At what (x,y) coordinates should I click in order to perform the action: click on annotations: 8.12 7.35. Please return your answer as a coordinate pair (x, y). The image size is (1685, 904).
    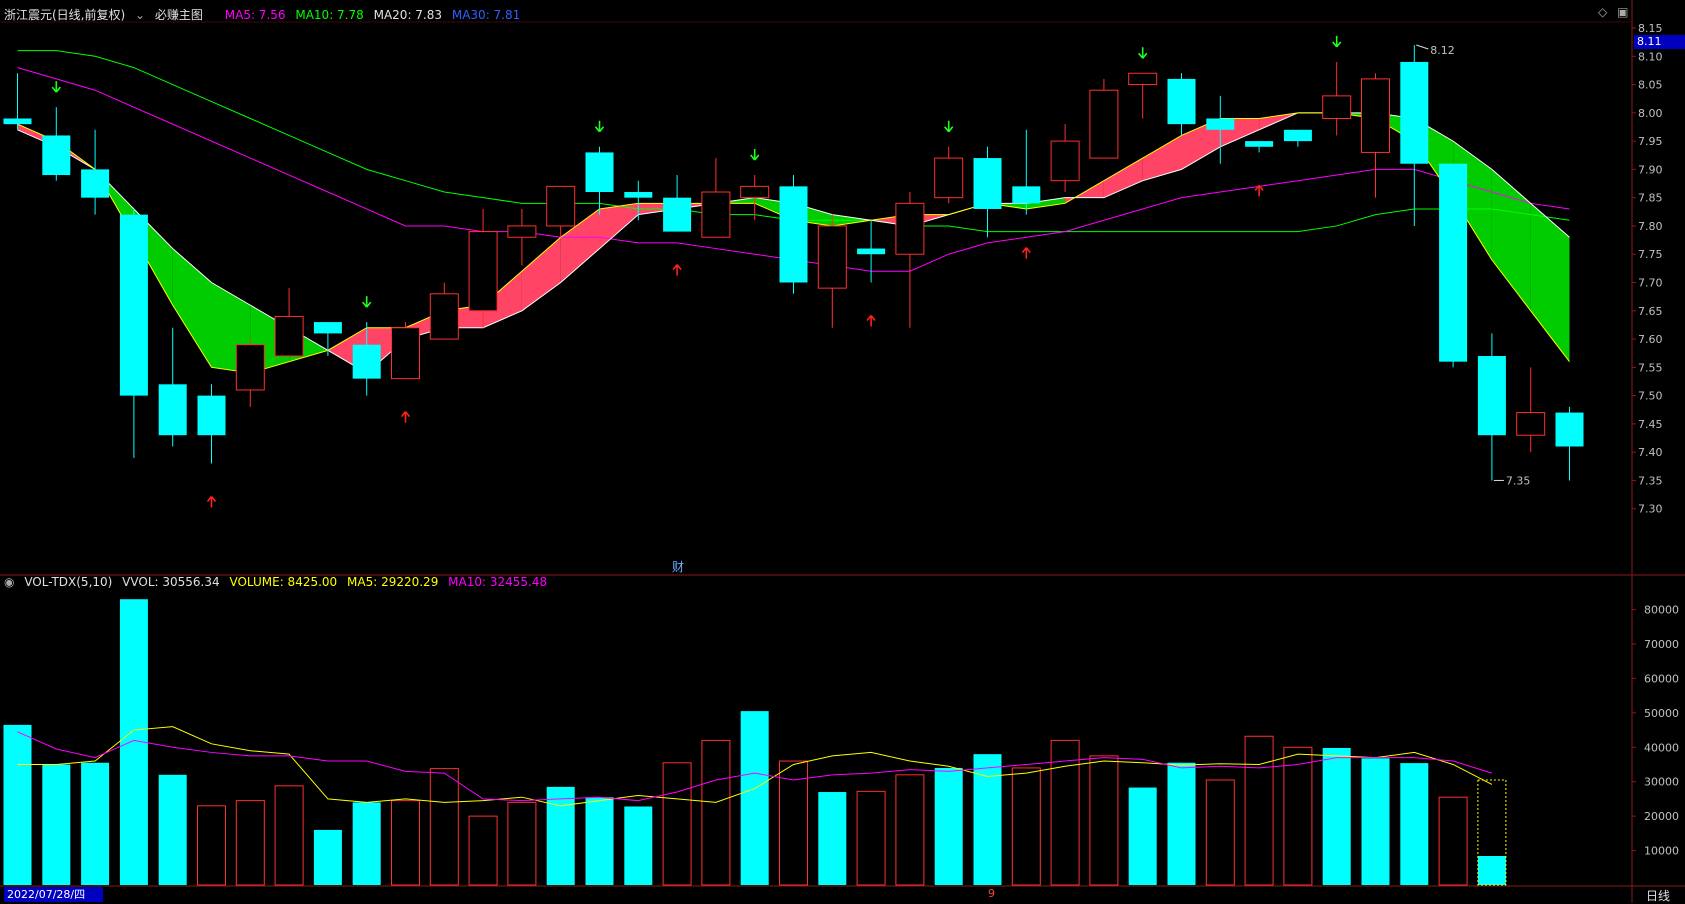
    Looking at the image, I should click on (1473, 265).